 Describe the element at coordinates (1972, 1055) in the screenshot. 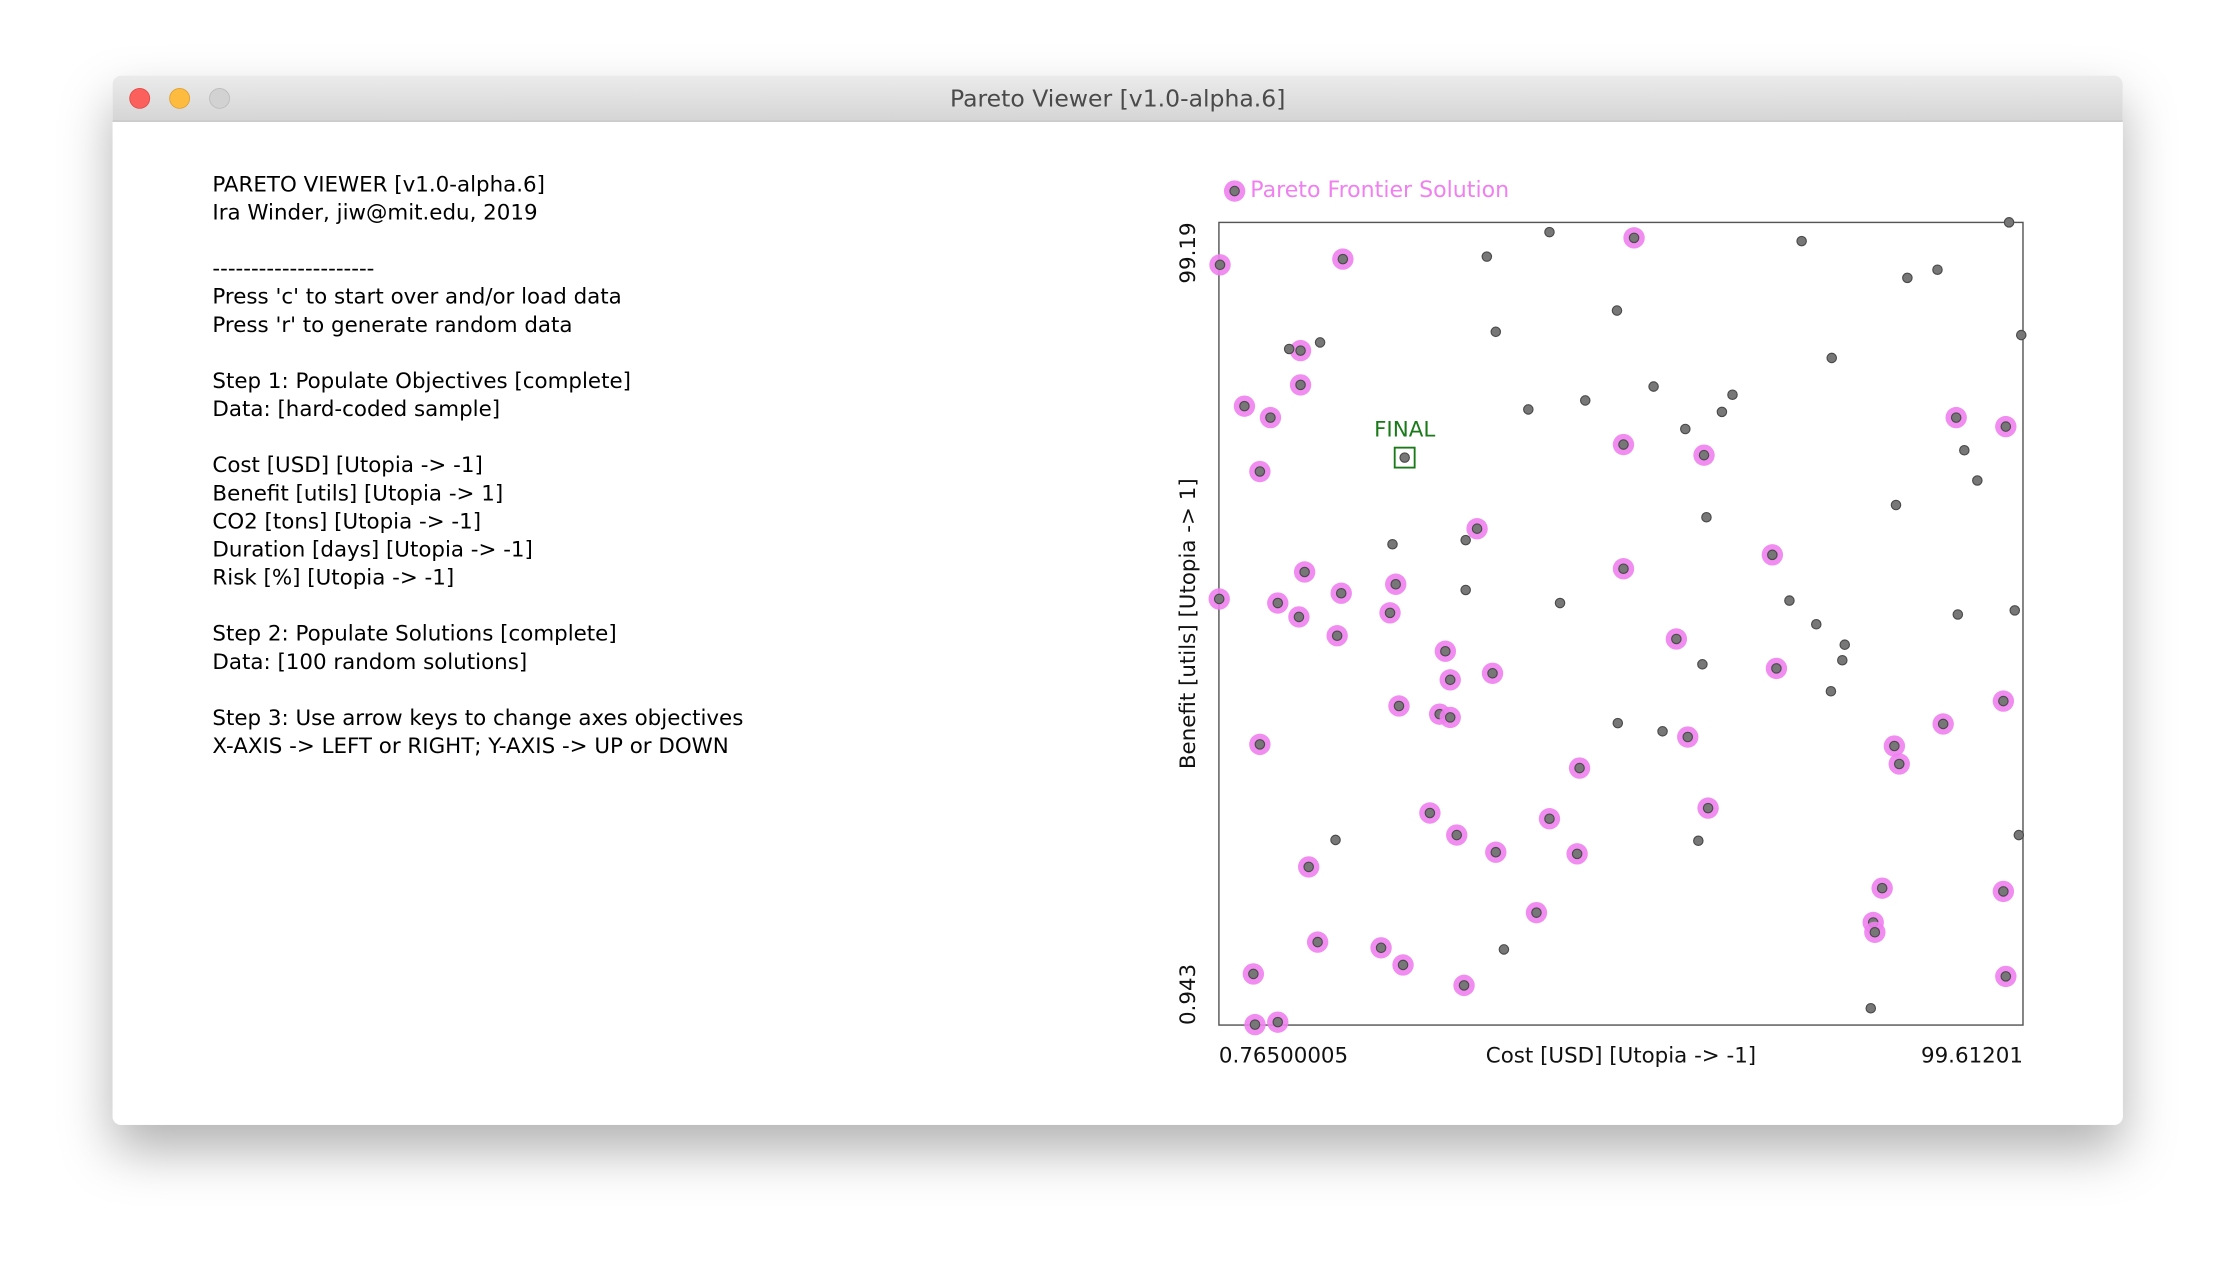

I see `x-tick-label: 99.61201` at that location.